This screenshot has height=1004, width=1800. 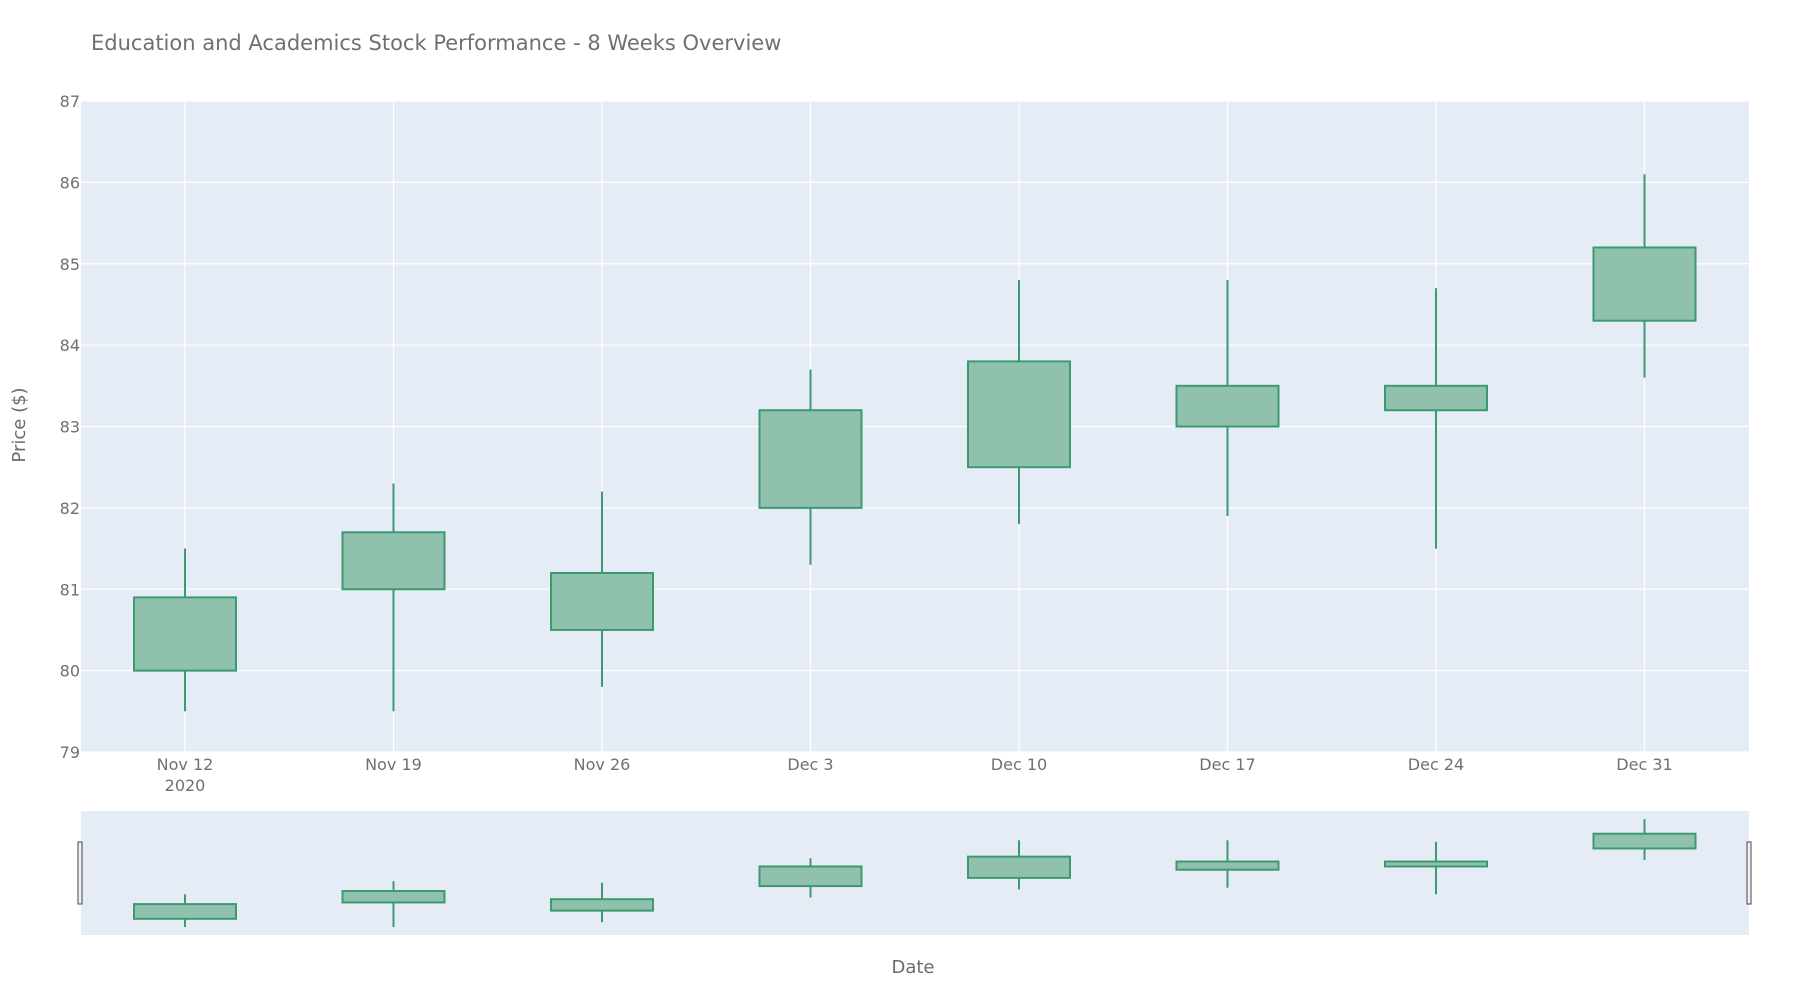 I want to click on y-axis-ticks: 79 80 81 82 83 84 85 86 87, so click(x=70, y=427).